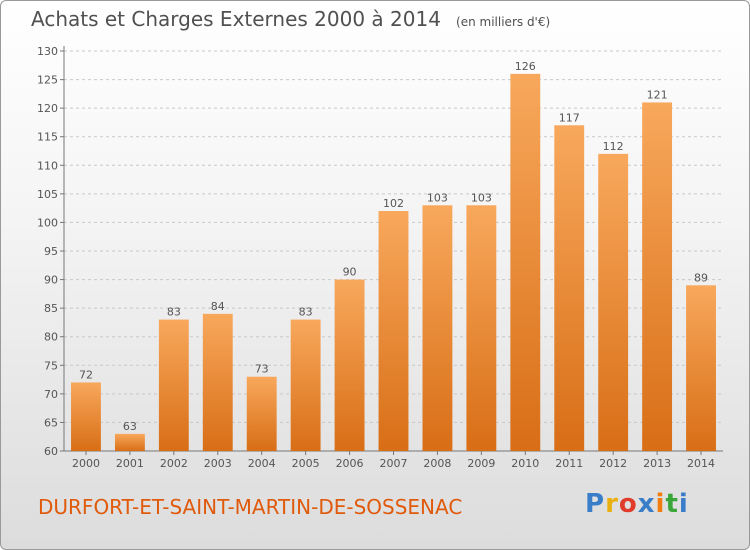 This screenshot has height=550, width=750. I want to click on proxiti-logo: Proxiti, so click(637, 504).